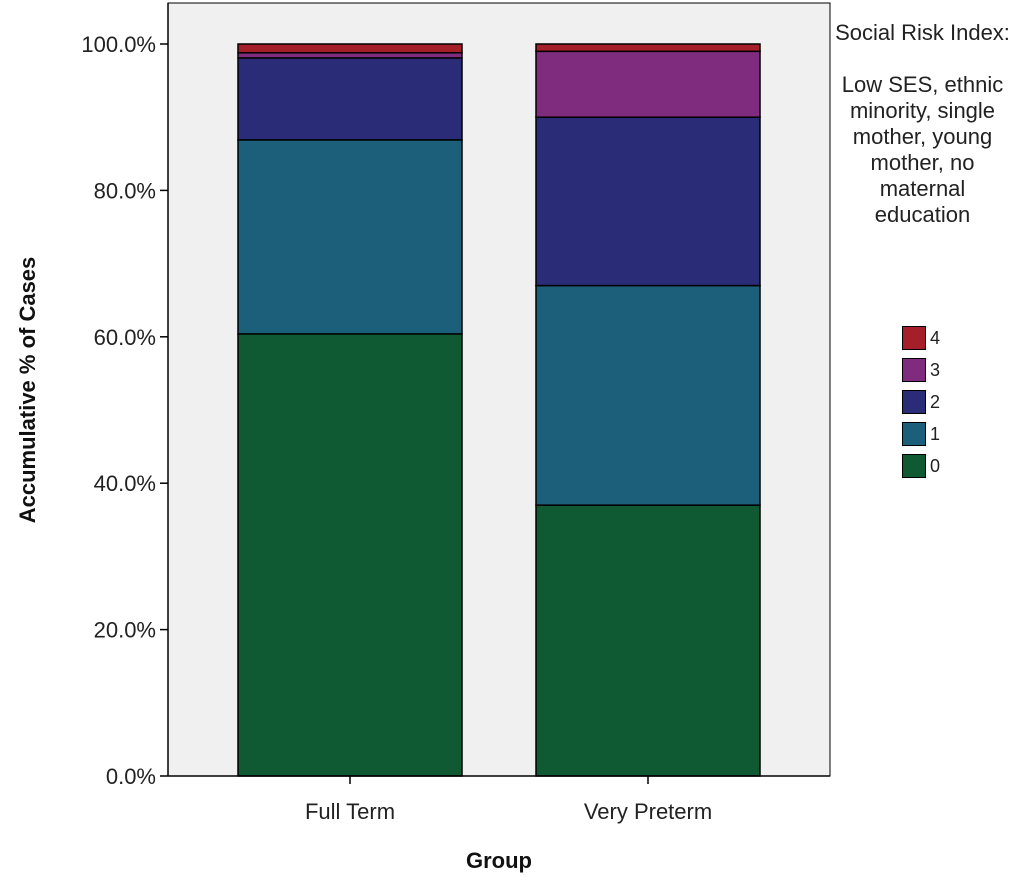 Image resolution: width=1015 pixels, height=877 pixels. Describe the element at coordinates (935, 433) in the screenshot. I see `legend-label: 1` at that location.